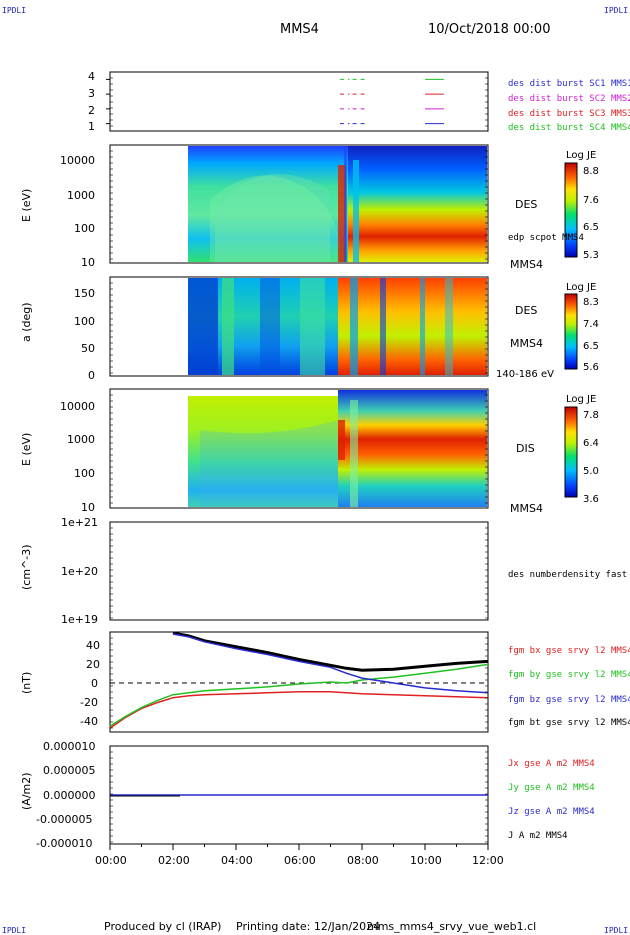  I want to click on xtick-0200: 02:00, so click(174, 860).